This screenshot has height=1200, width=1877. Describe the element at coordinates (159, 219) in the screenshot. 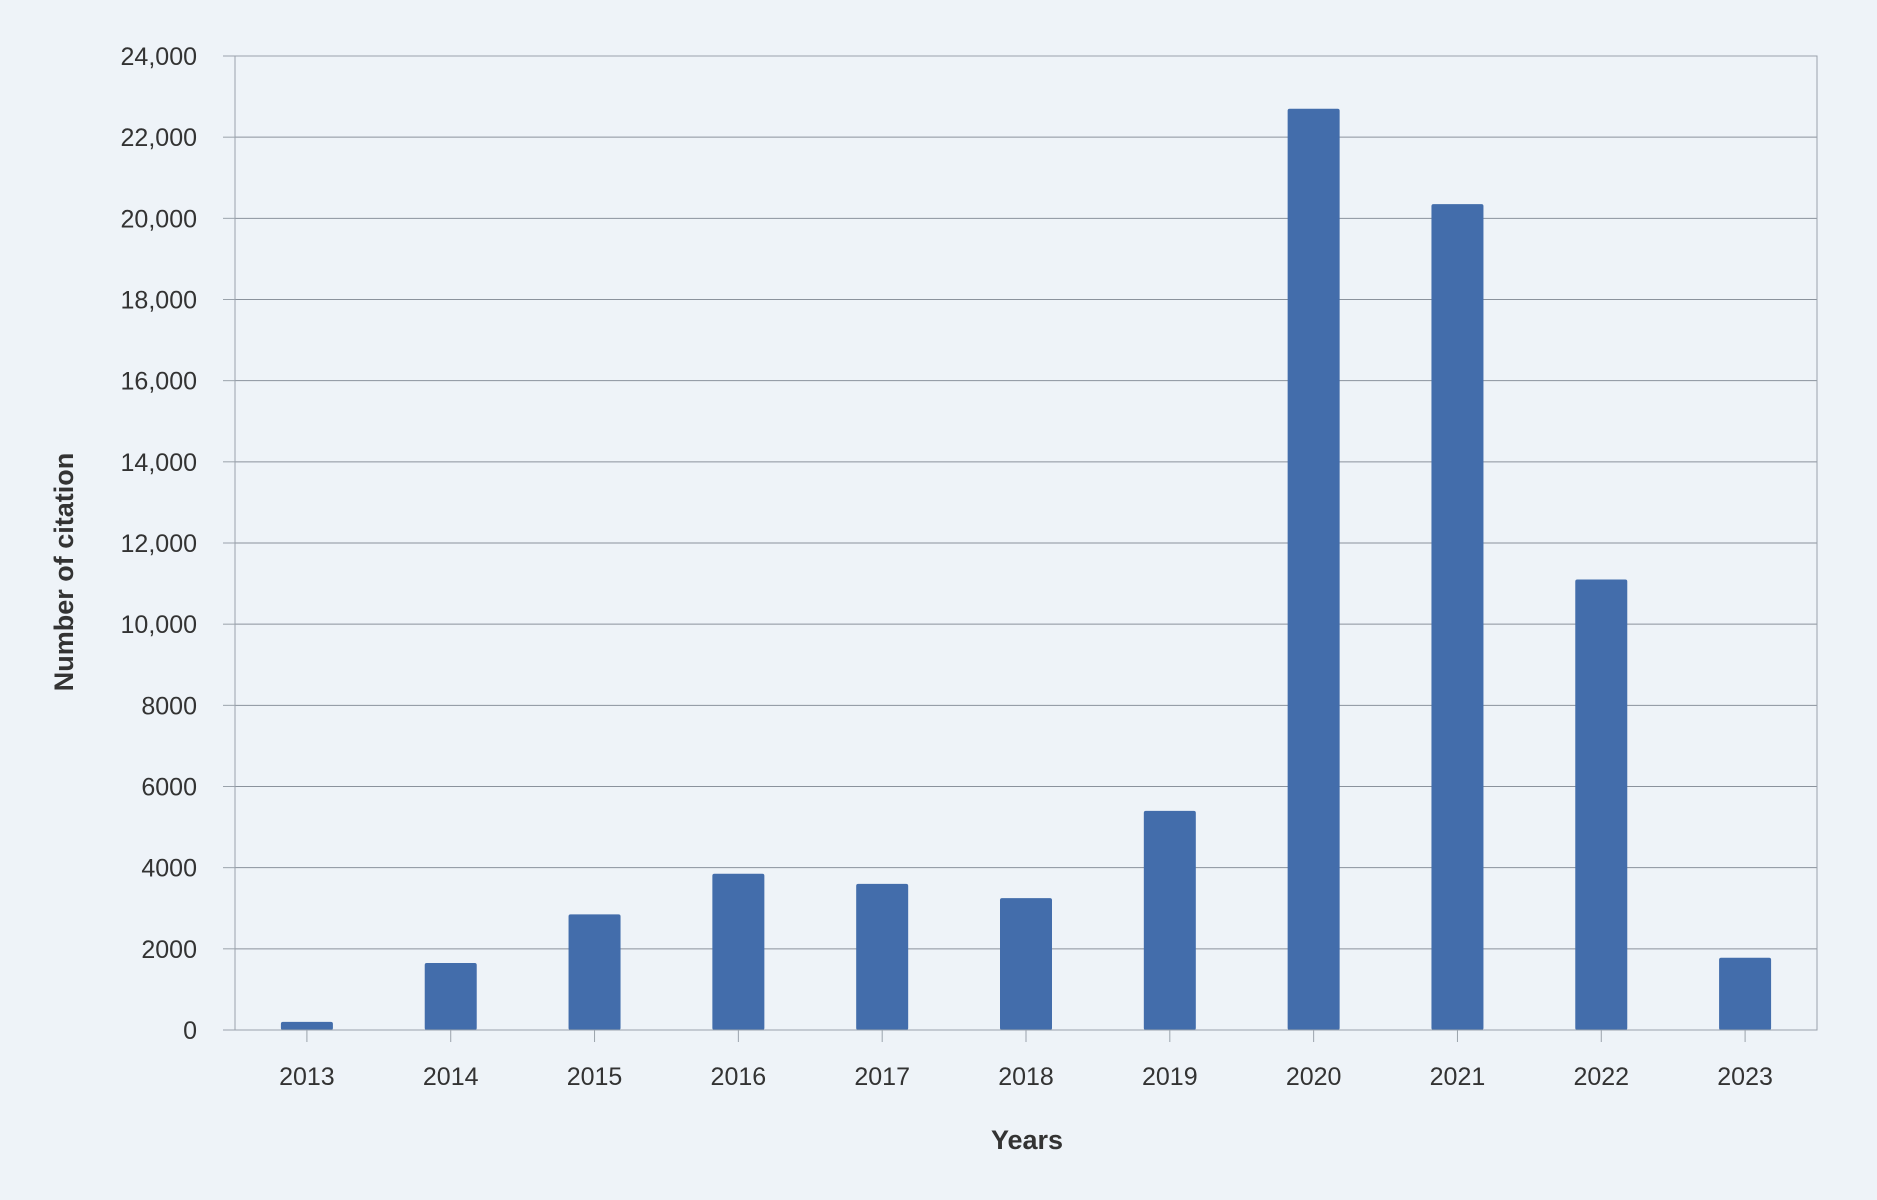

I see `y-tick-label: 20,000` at that location.